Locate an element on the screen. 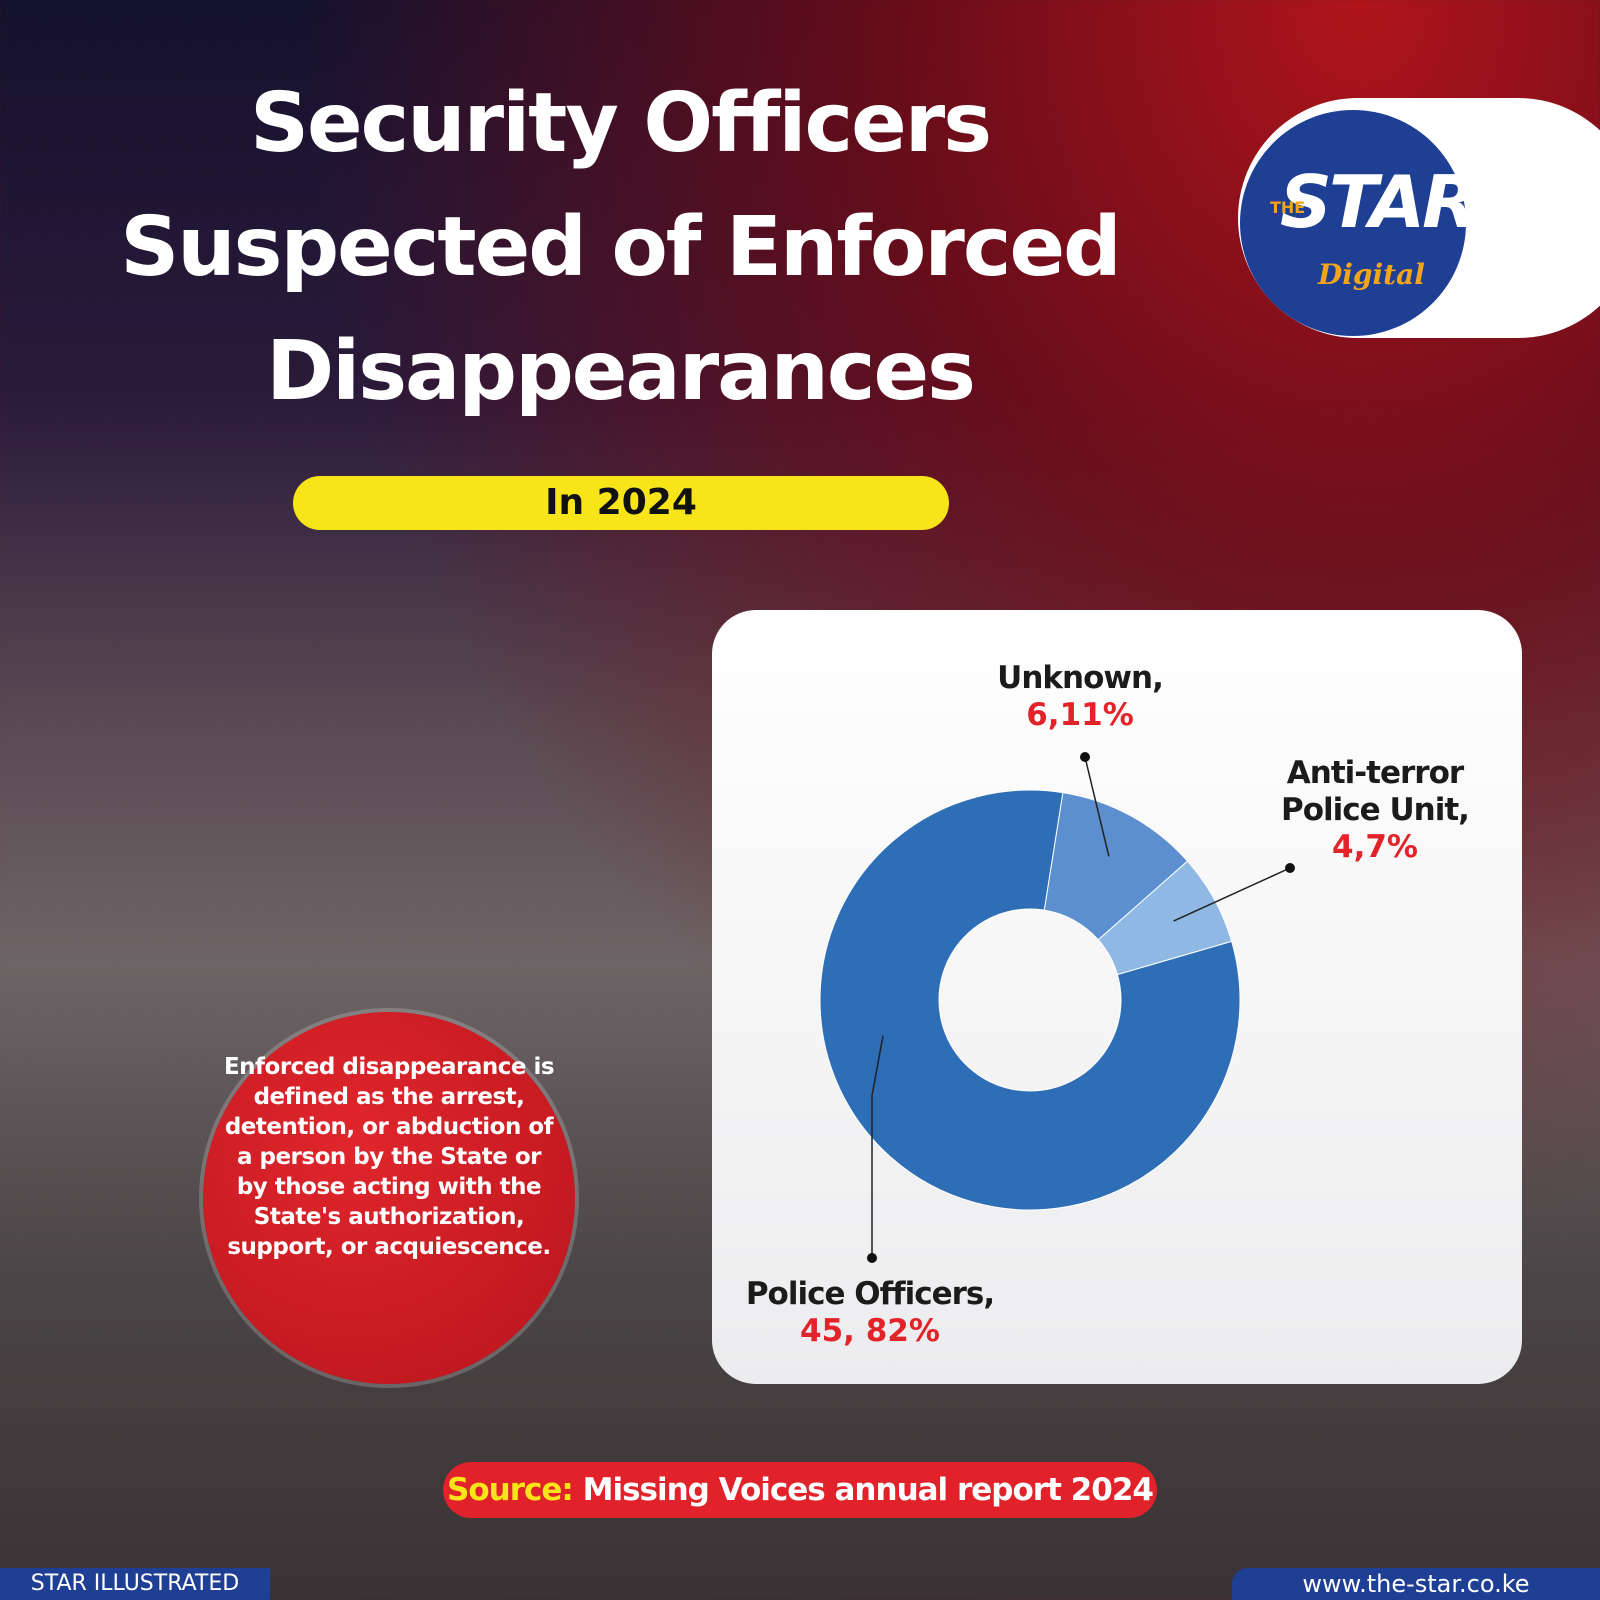  slice-value-label: 6,11% is located at coordinates (1080, 715).